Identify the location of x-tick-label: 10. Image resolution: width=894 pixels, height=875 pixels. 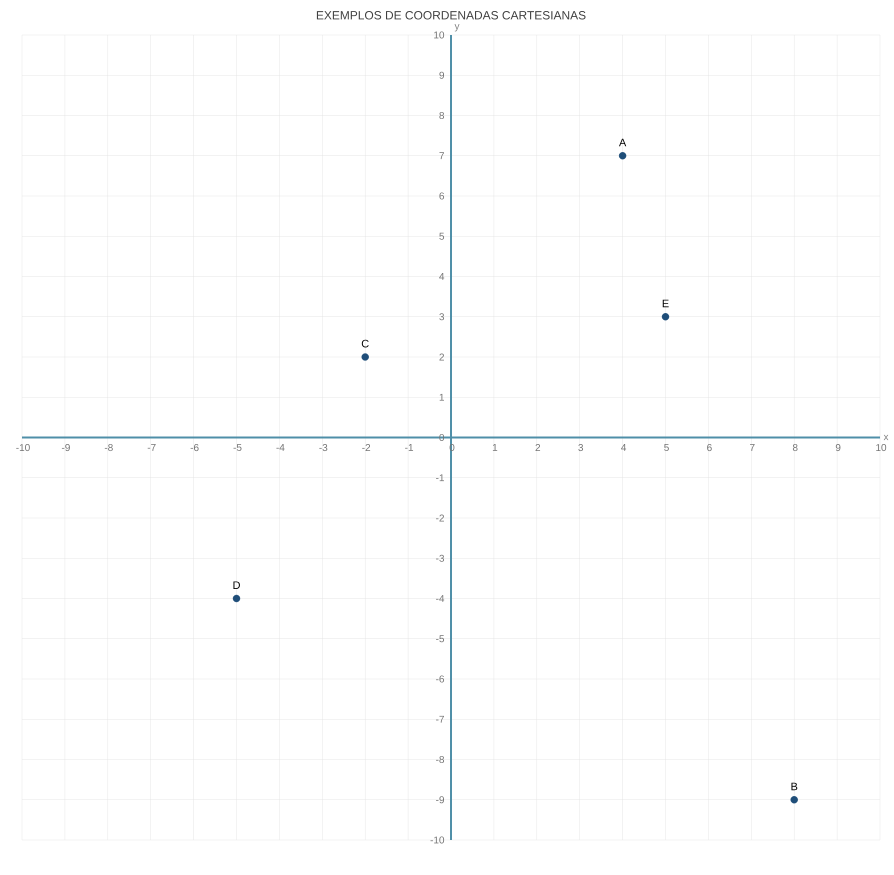
(881, 448).